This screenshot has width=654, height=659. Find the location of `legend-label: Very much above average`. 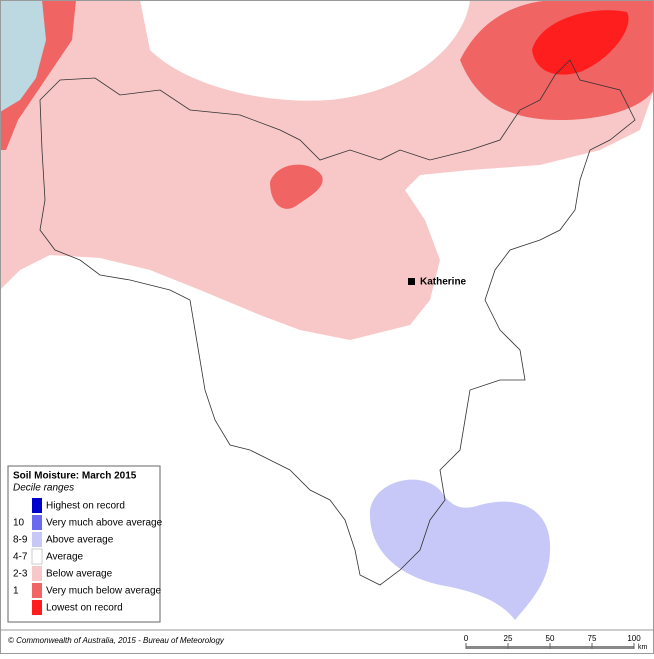

legend-label: Very much above average is located at coordinates (104, 523).